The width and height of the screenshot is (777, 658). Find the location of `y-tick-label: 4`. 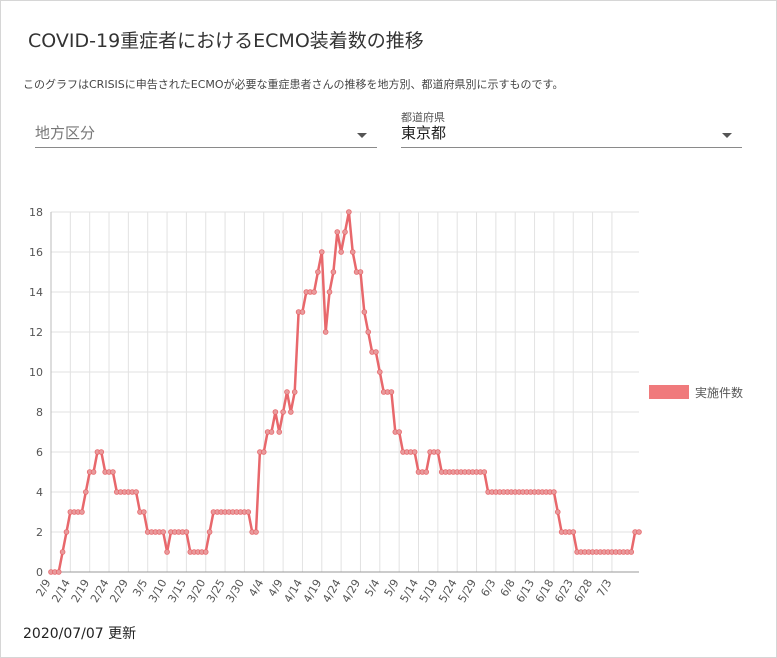

y-tick-label: 4 is located at coordinates (39, 492).